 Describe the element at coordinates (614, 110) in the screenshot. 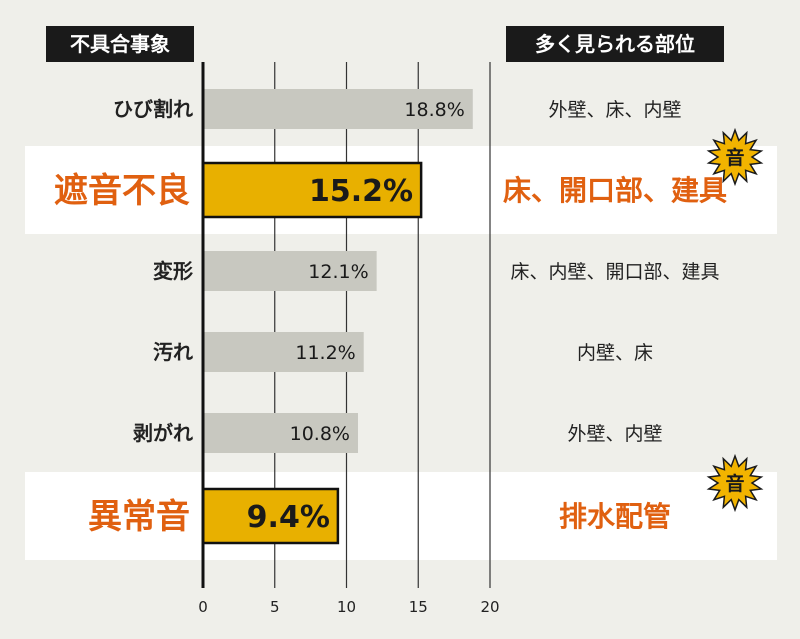

I see `location-label: 外壁、床、内壁` at that location.